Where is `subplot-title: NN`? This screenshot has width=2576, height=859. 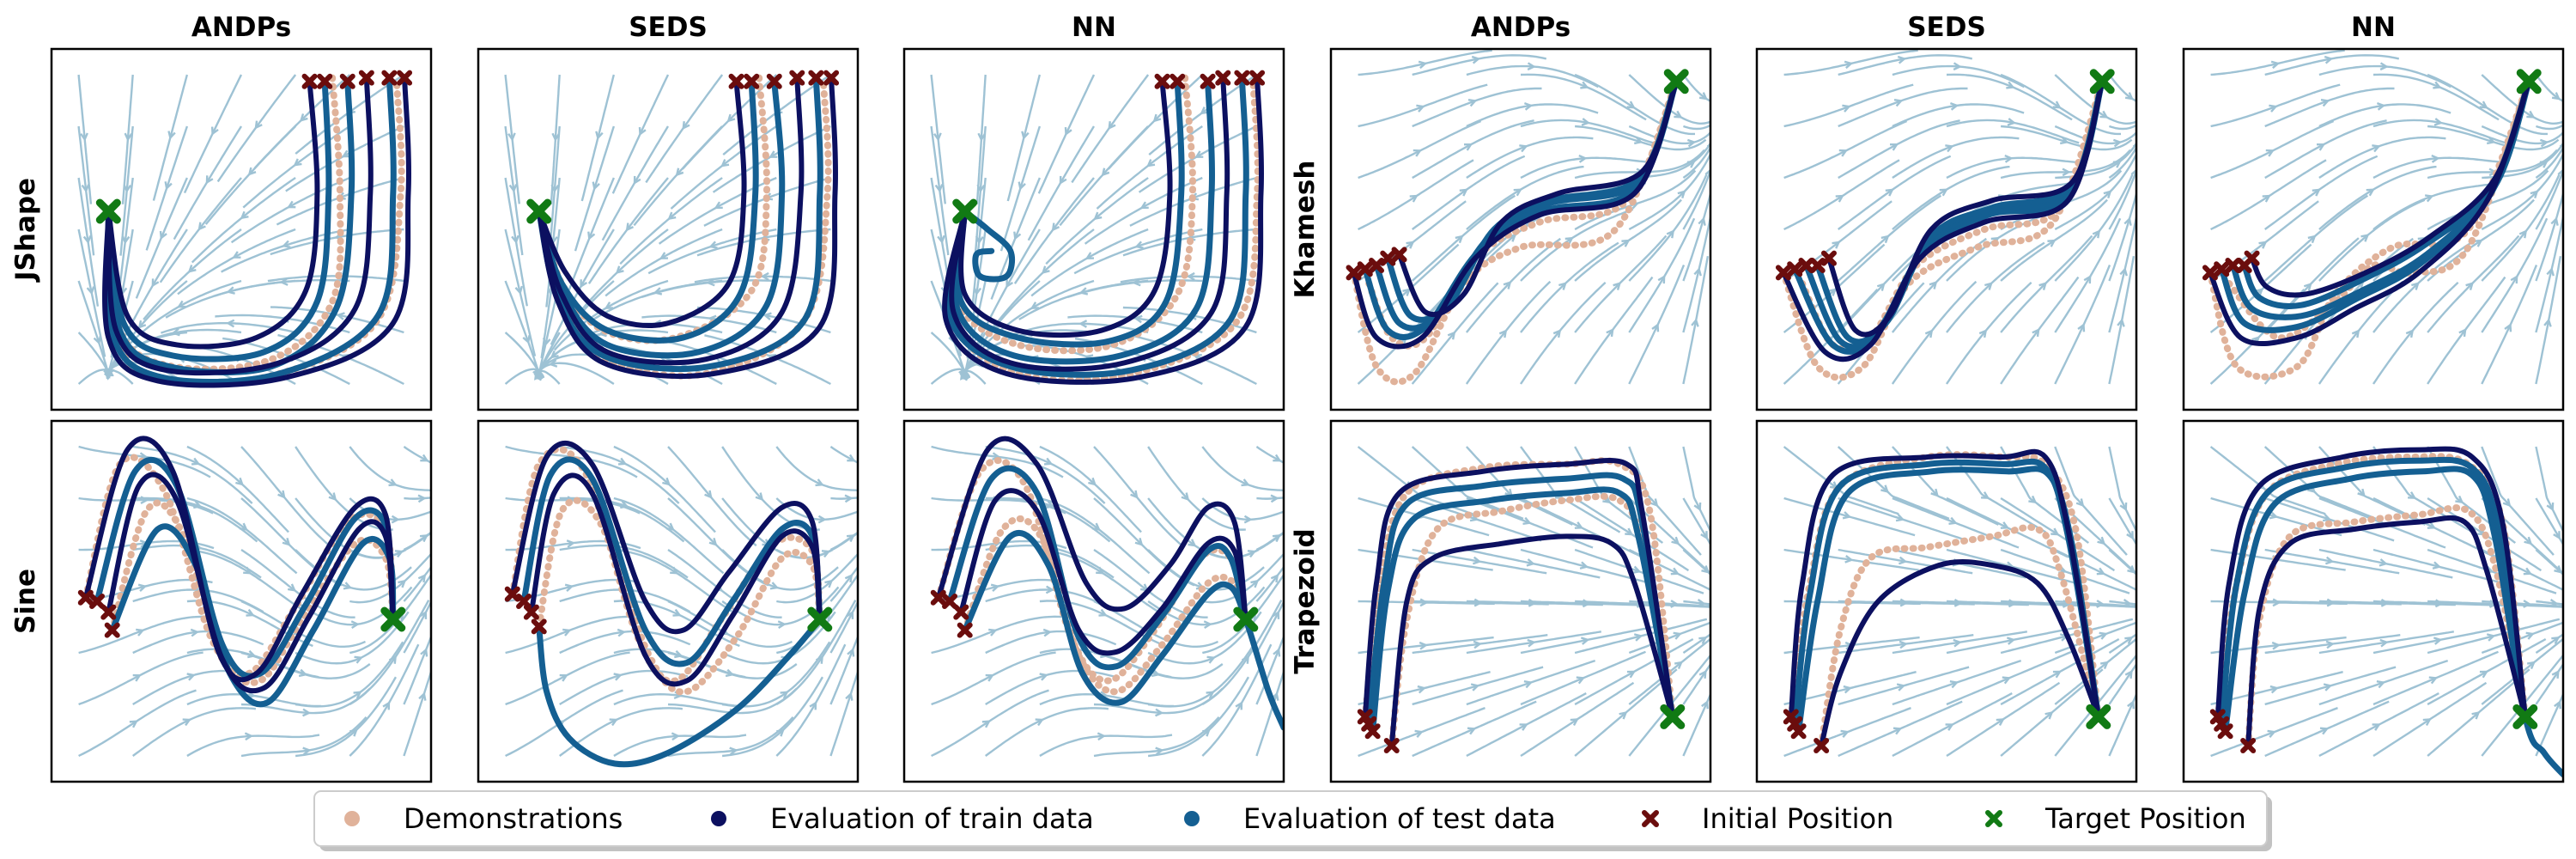
subplot-title: NN is located at coordinates (1094, 27).